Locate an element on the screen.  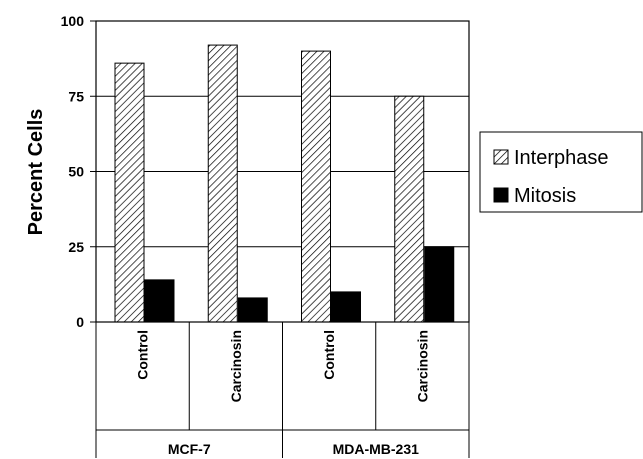
y-tick-labels: 0 25 50 75 100 is located at coordinates (73, 171).